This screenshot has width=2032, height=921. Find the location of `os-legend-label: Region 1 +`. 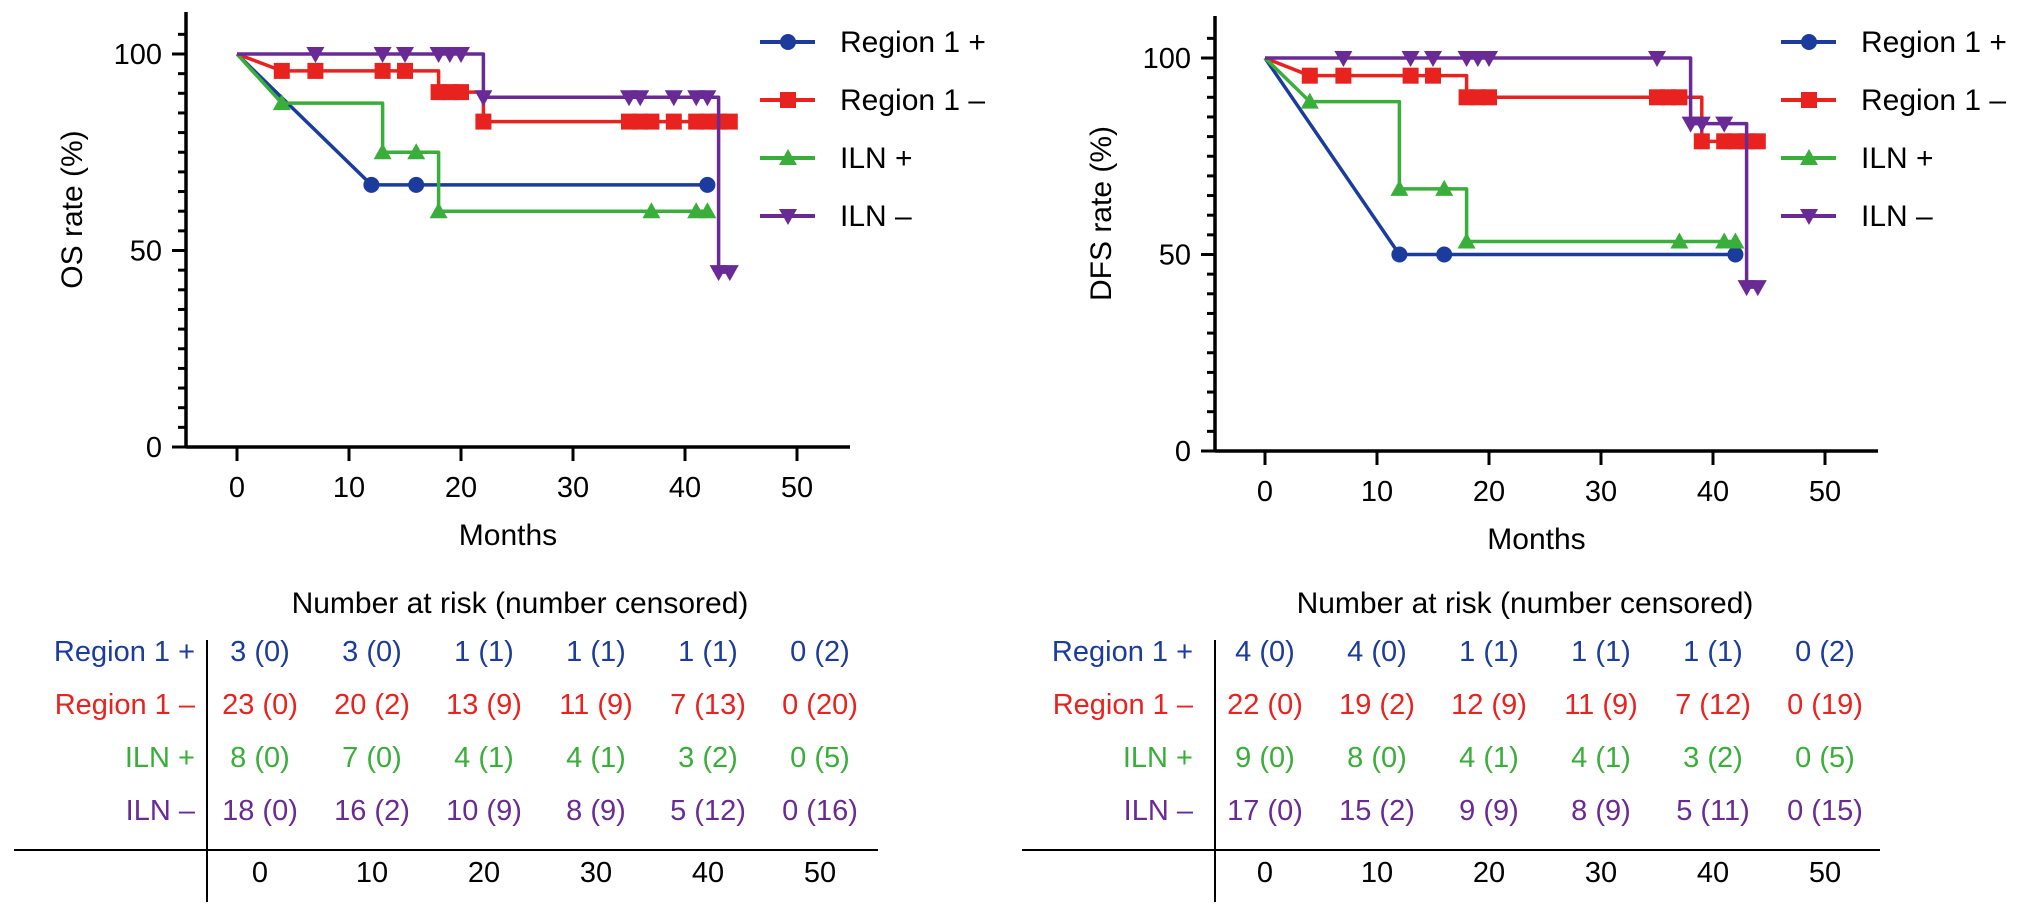

os-legend-label: Region 1 + is located at coordinates (913, 42).